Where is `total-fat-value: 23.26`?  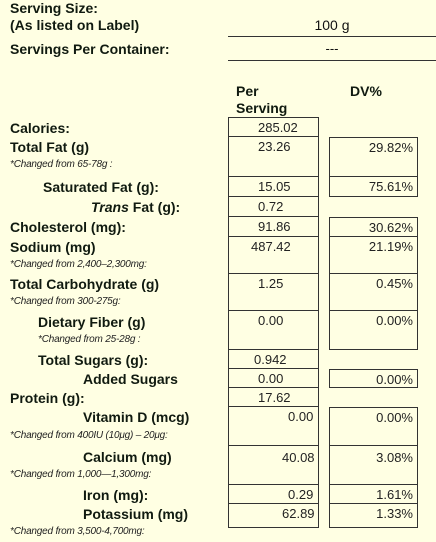
total-fat-value: 23.26 is located at coordinates (274, 146).